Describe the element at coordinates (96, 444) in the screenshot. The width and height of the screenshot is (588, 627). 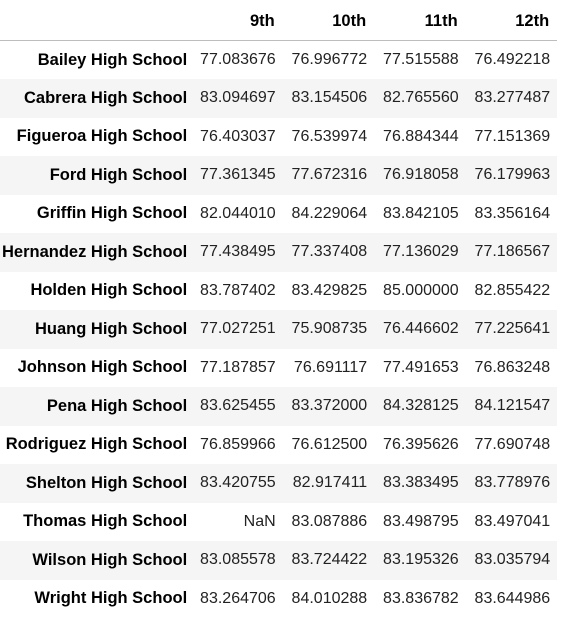
I see `row-index-label: Rodriguez High School` at that location.